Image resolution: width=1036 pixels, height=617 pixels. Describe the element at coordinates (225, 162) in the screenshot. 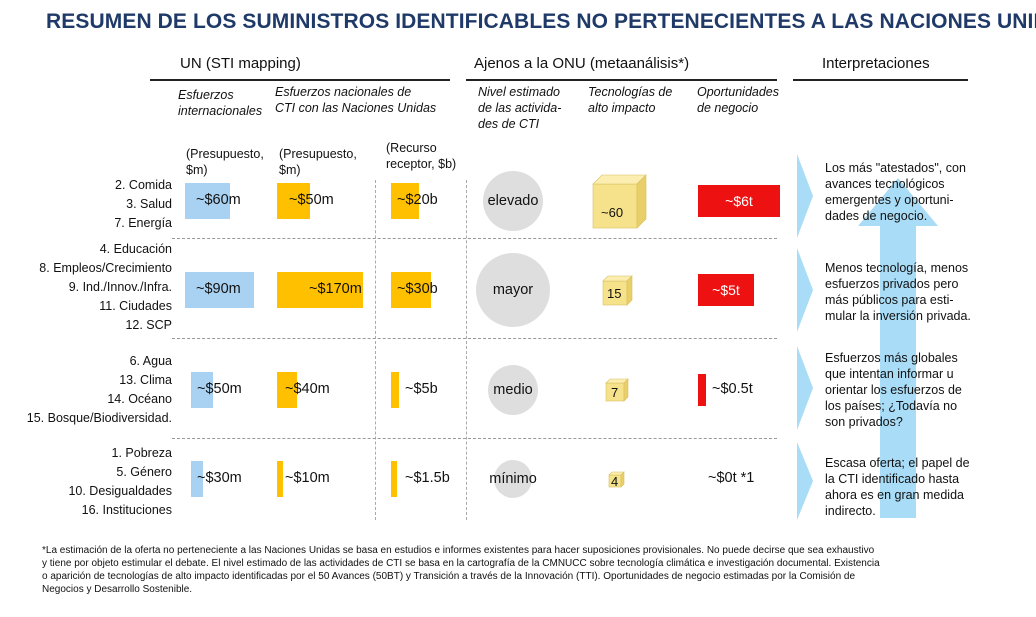

I see `unit-intl: (Presupuesto, $m)` at that location.